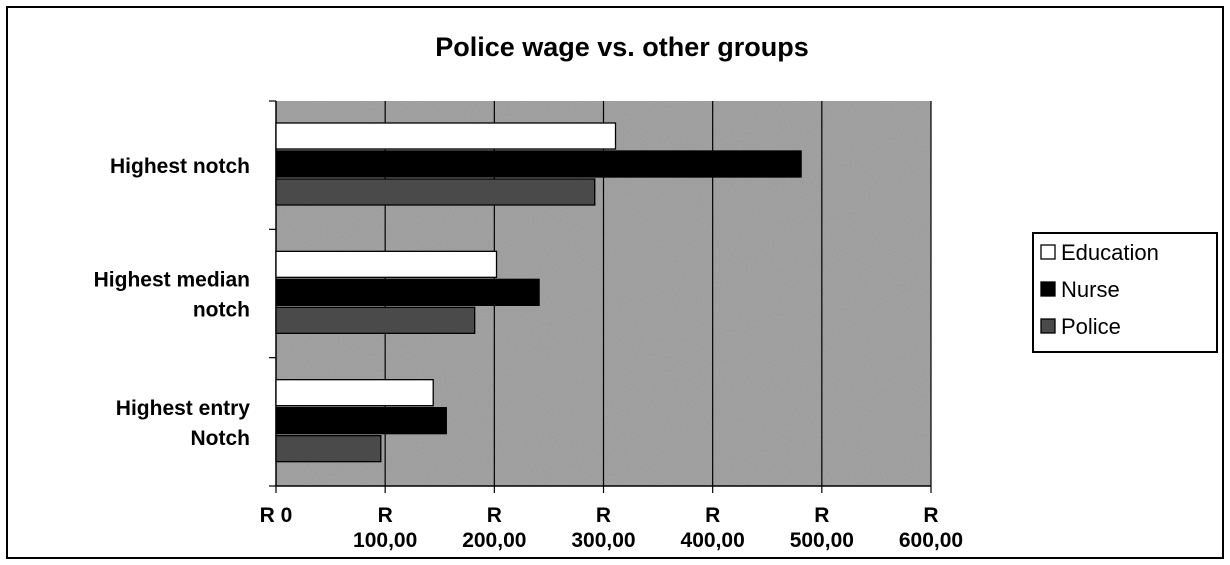  I want to click on legend-swatch-police, so click(1048, 326).